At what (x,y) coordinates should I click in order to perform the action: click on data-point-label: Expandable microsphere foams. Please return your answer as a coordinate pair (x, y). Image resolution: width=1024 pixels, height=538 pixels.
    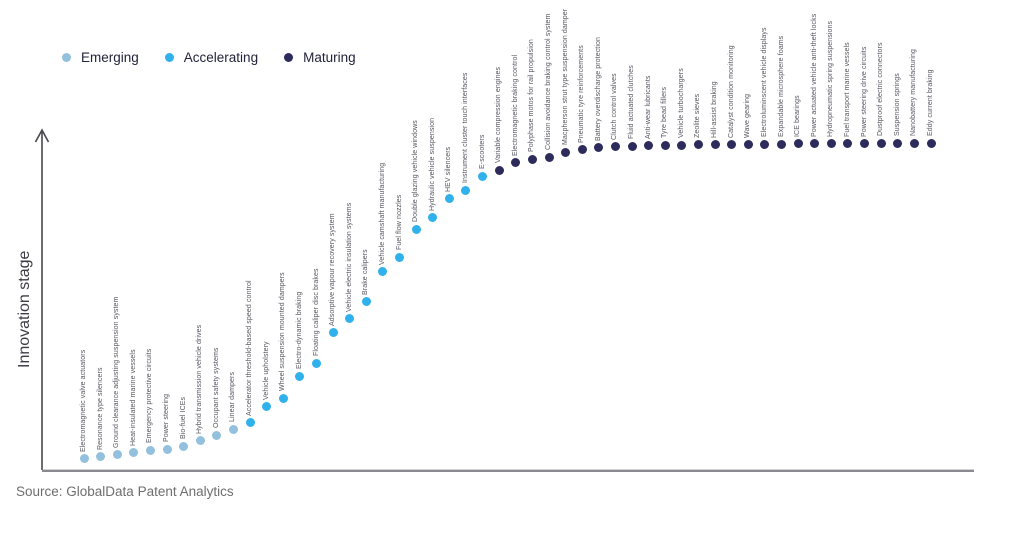
    Looking at the image, I should click on (781, 87).